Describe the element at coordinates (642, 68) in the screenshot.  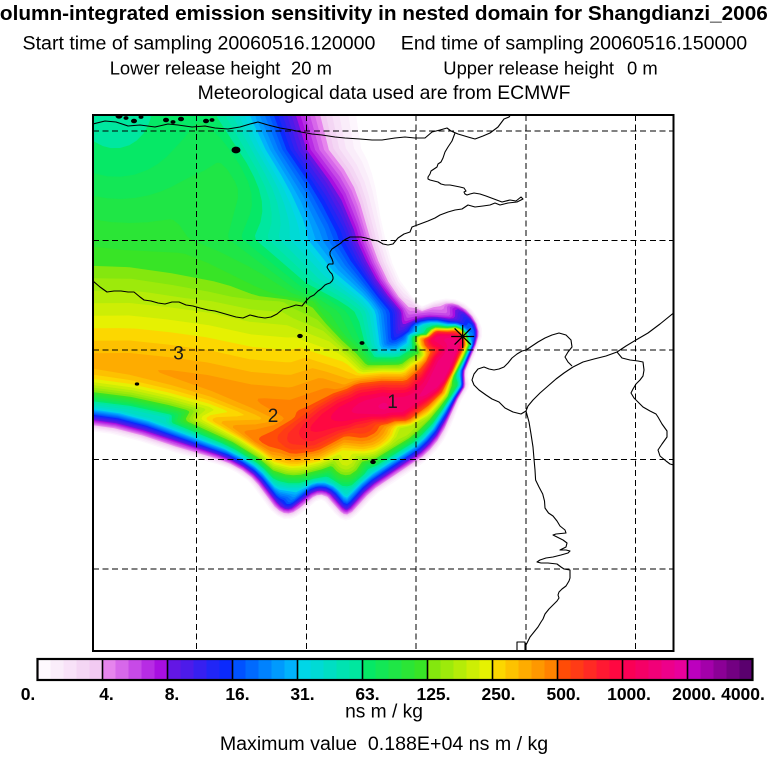
I see `svg-text: 0 m` at that location.